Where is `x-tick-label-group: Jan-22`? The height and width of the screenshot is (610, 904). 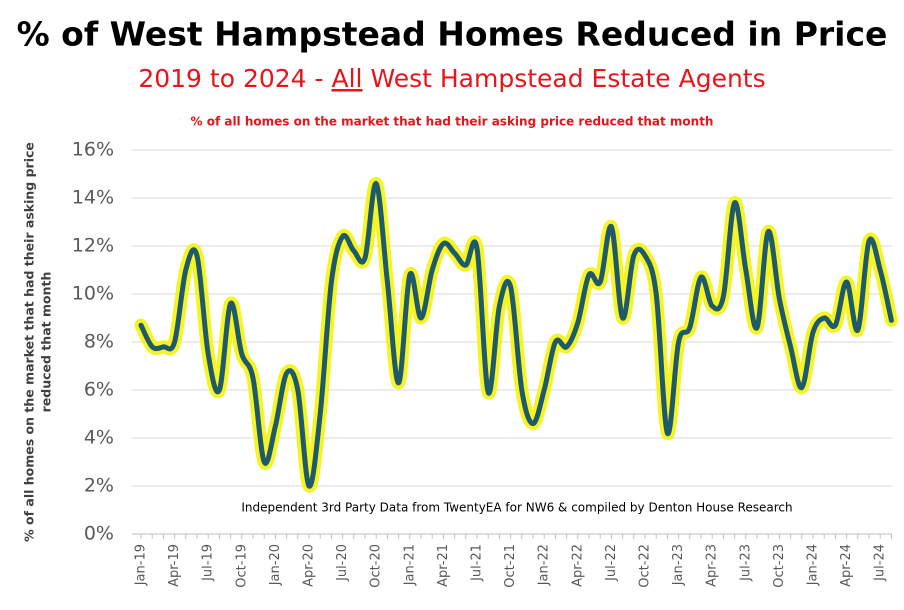 x-tick-label-group: Jan-22 is located at coordinates (544, 565).